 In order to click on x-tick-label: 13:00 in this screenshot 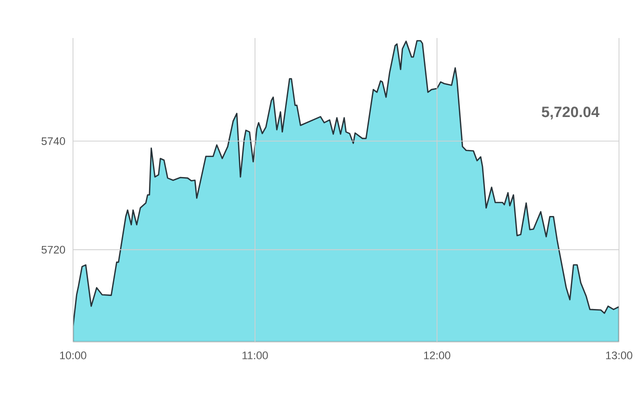, I will do `click(619, 356)`.